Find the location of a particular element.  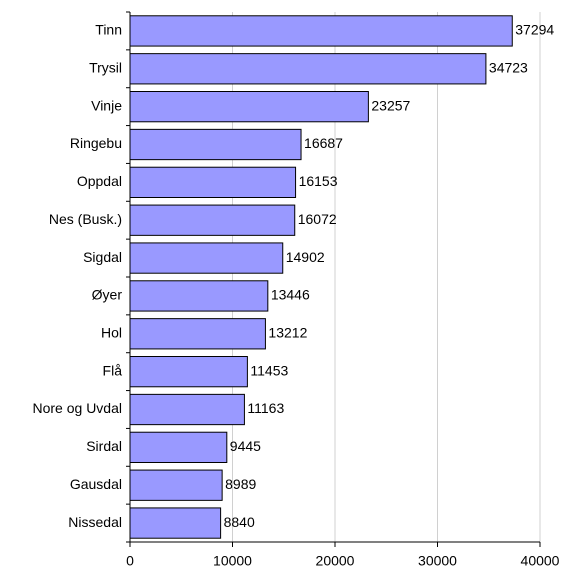

y-tick-label: Hol is located at coordinates (111, 332).